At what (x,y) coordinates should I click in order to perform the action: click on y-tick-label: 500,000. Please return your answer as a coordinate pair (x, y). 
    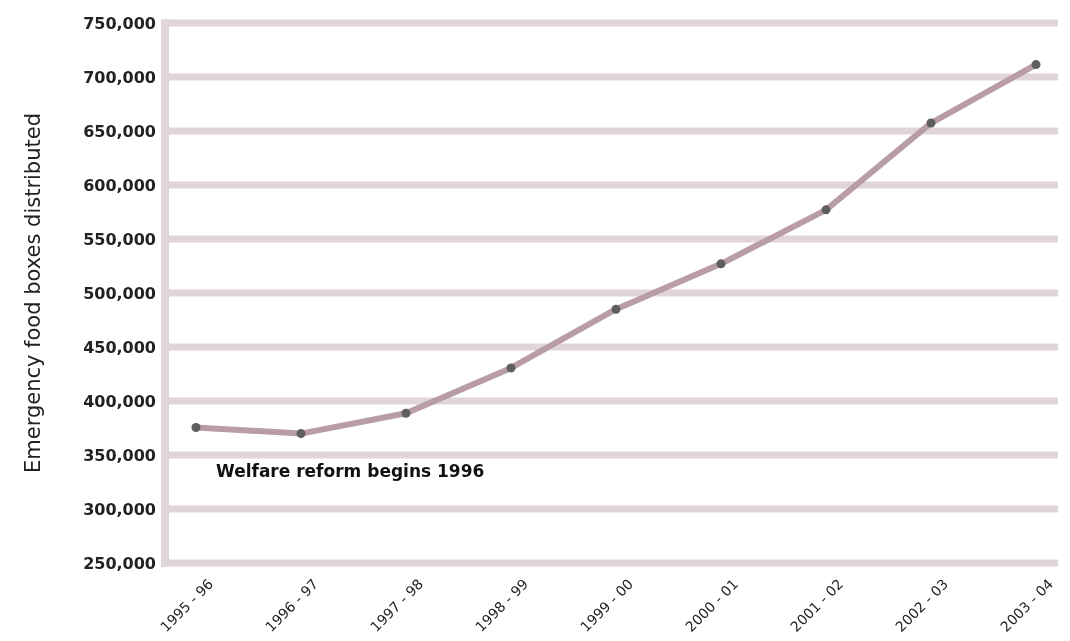
    Looking at the image, I should click on (119, 293).